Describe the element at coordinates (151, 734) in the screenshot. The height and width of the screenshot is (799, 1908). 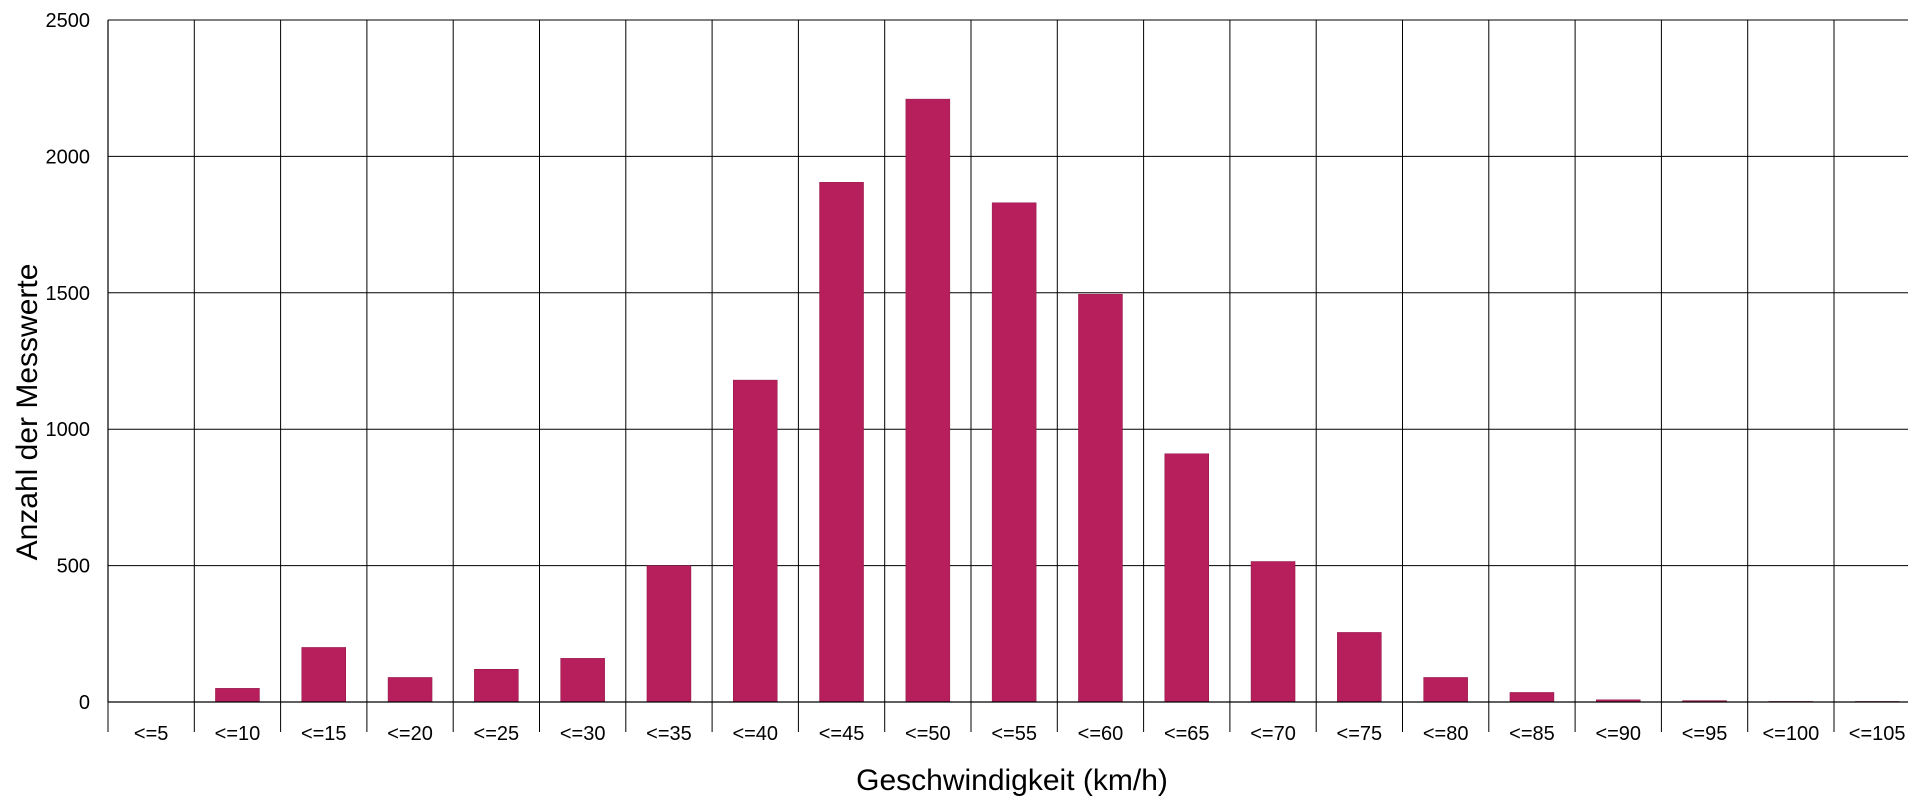
I see `x-tick-label: <=5` at that location.